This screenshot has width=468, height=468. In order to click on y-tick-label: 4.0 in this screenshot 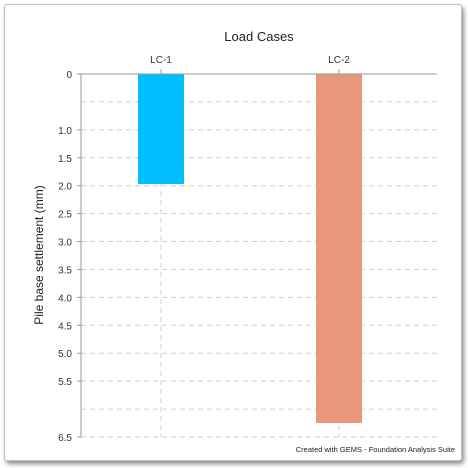, I will do `click(65, 298)`.